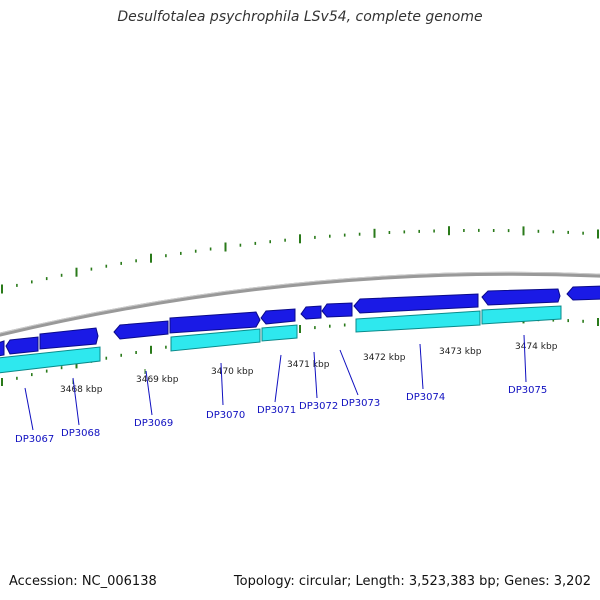 The width and height of the screenshot is (600, 600). I want to click on accession-label: Accession: NC_006138, so click(83, 581).